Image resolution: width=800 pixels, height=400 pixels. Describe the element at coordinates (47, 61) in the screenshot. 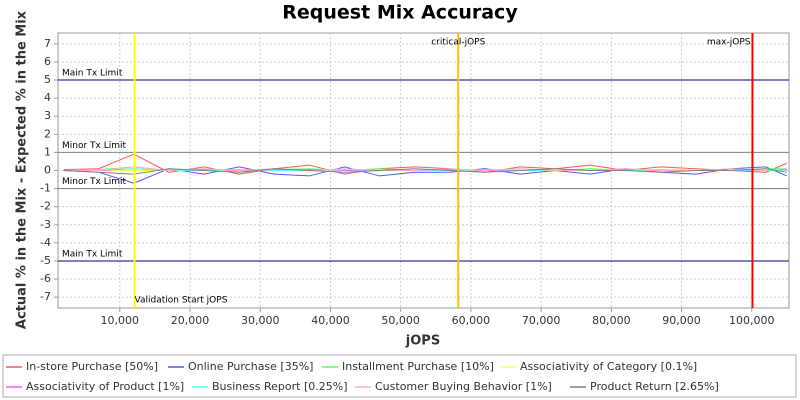

I see `y-tick-label: 6` at that location.